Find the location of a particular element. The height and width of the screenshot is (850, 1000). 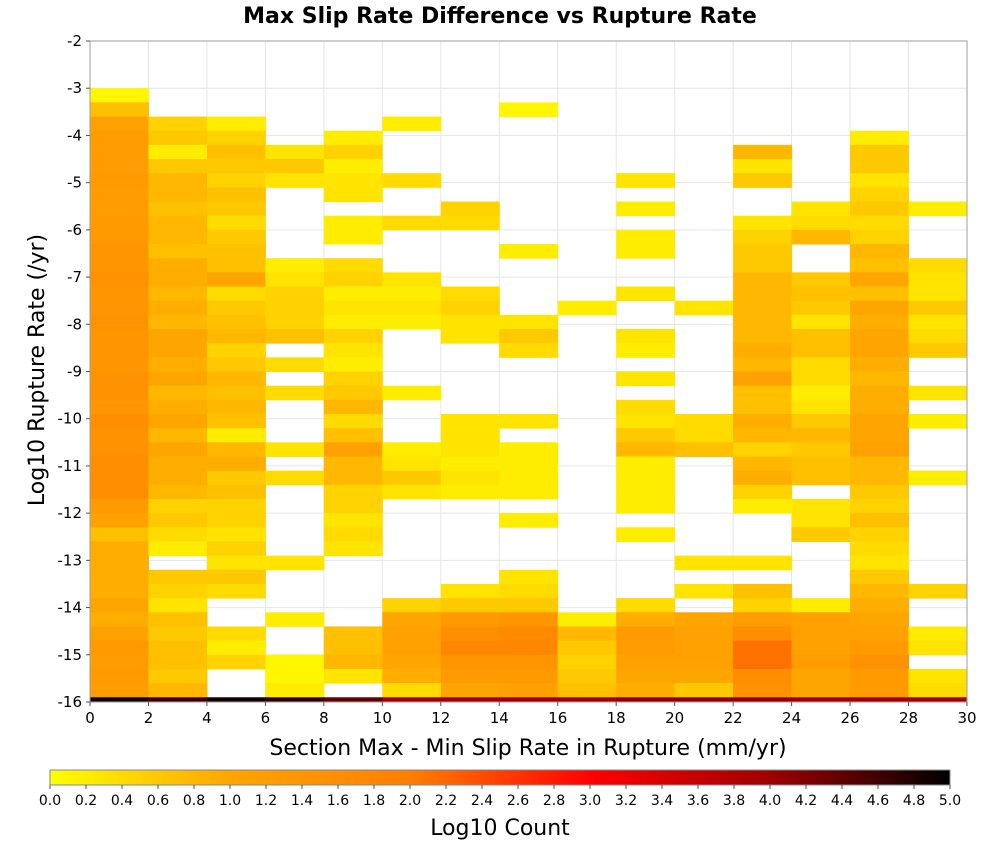

y-tick-label: -3 is located at coordinates (74, 88).